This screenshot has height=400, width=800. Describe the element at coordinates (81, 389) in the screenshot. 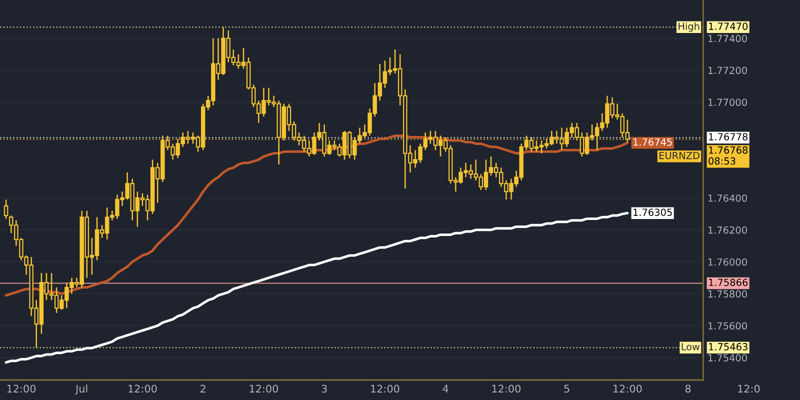

I see `x-tick-label: Jul` at that location.